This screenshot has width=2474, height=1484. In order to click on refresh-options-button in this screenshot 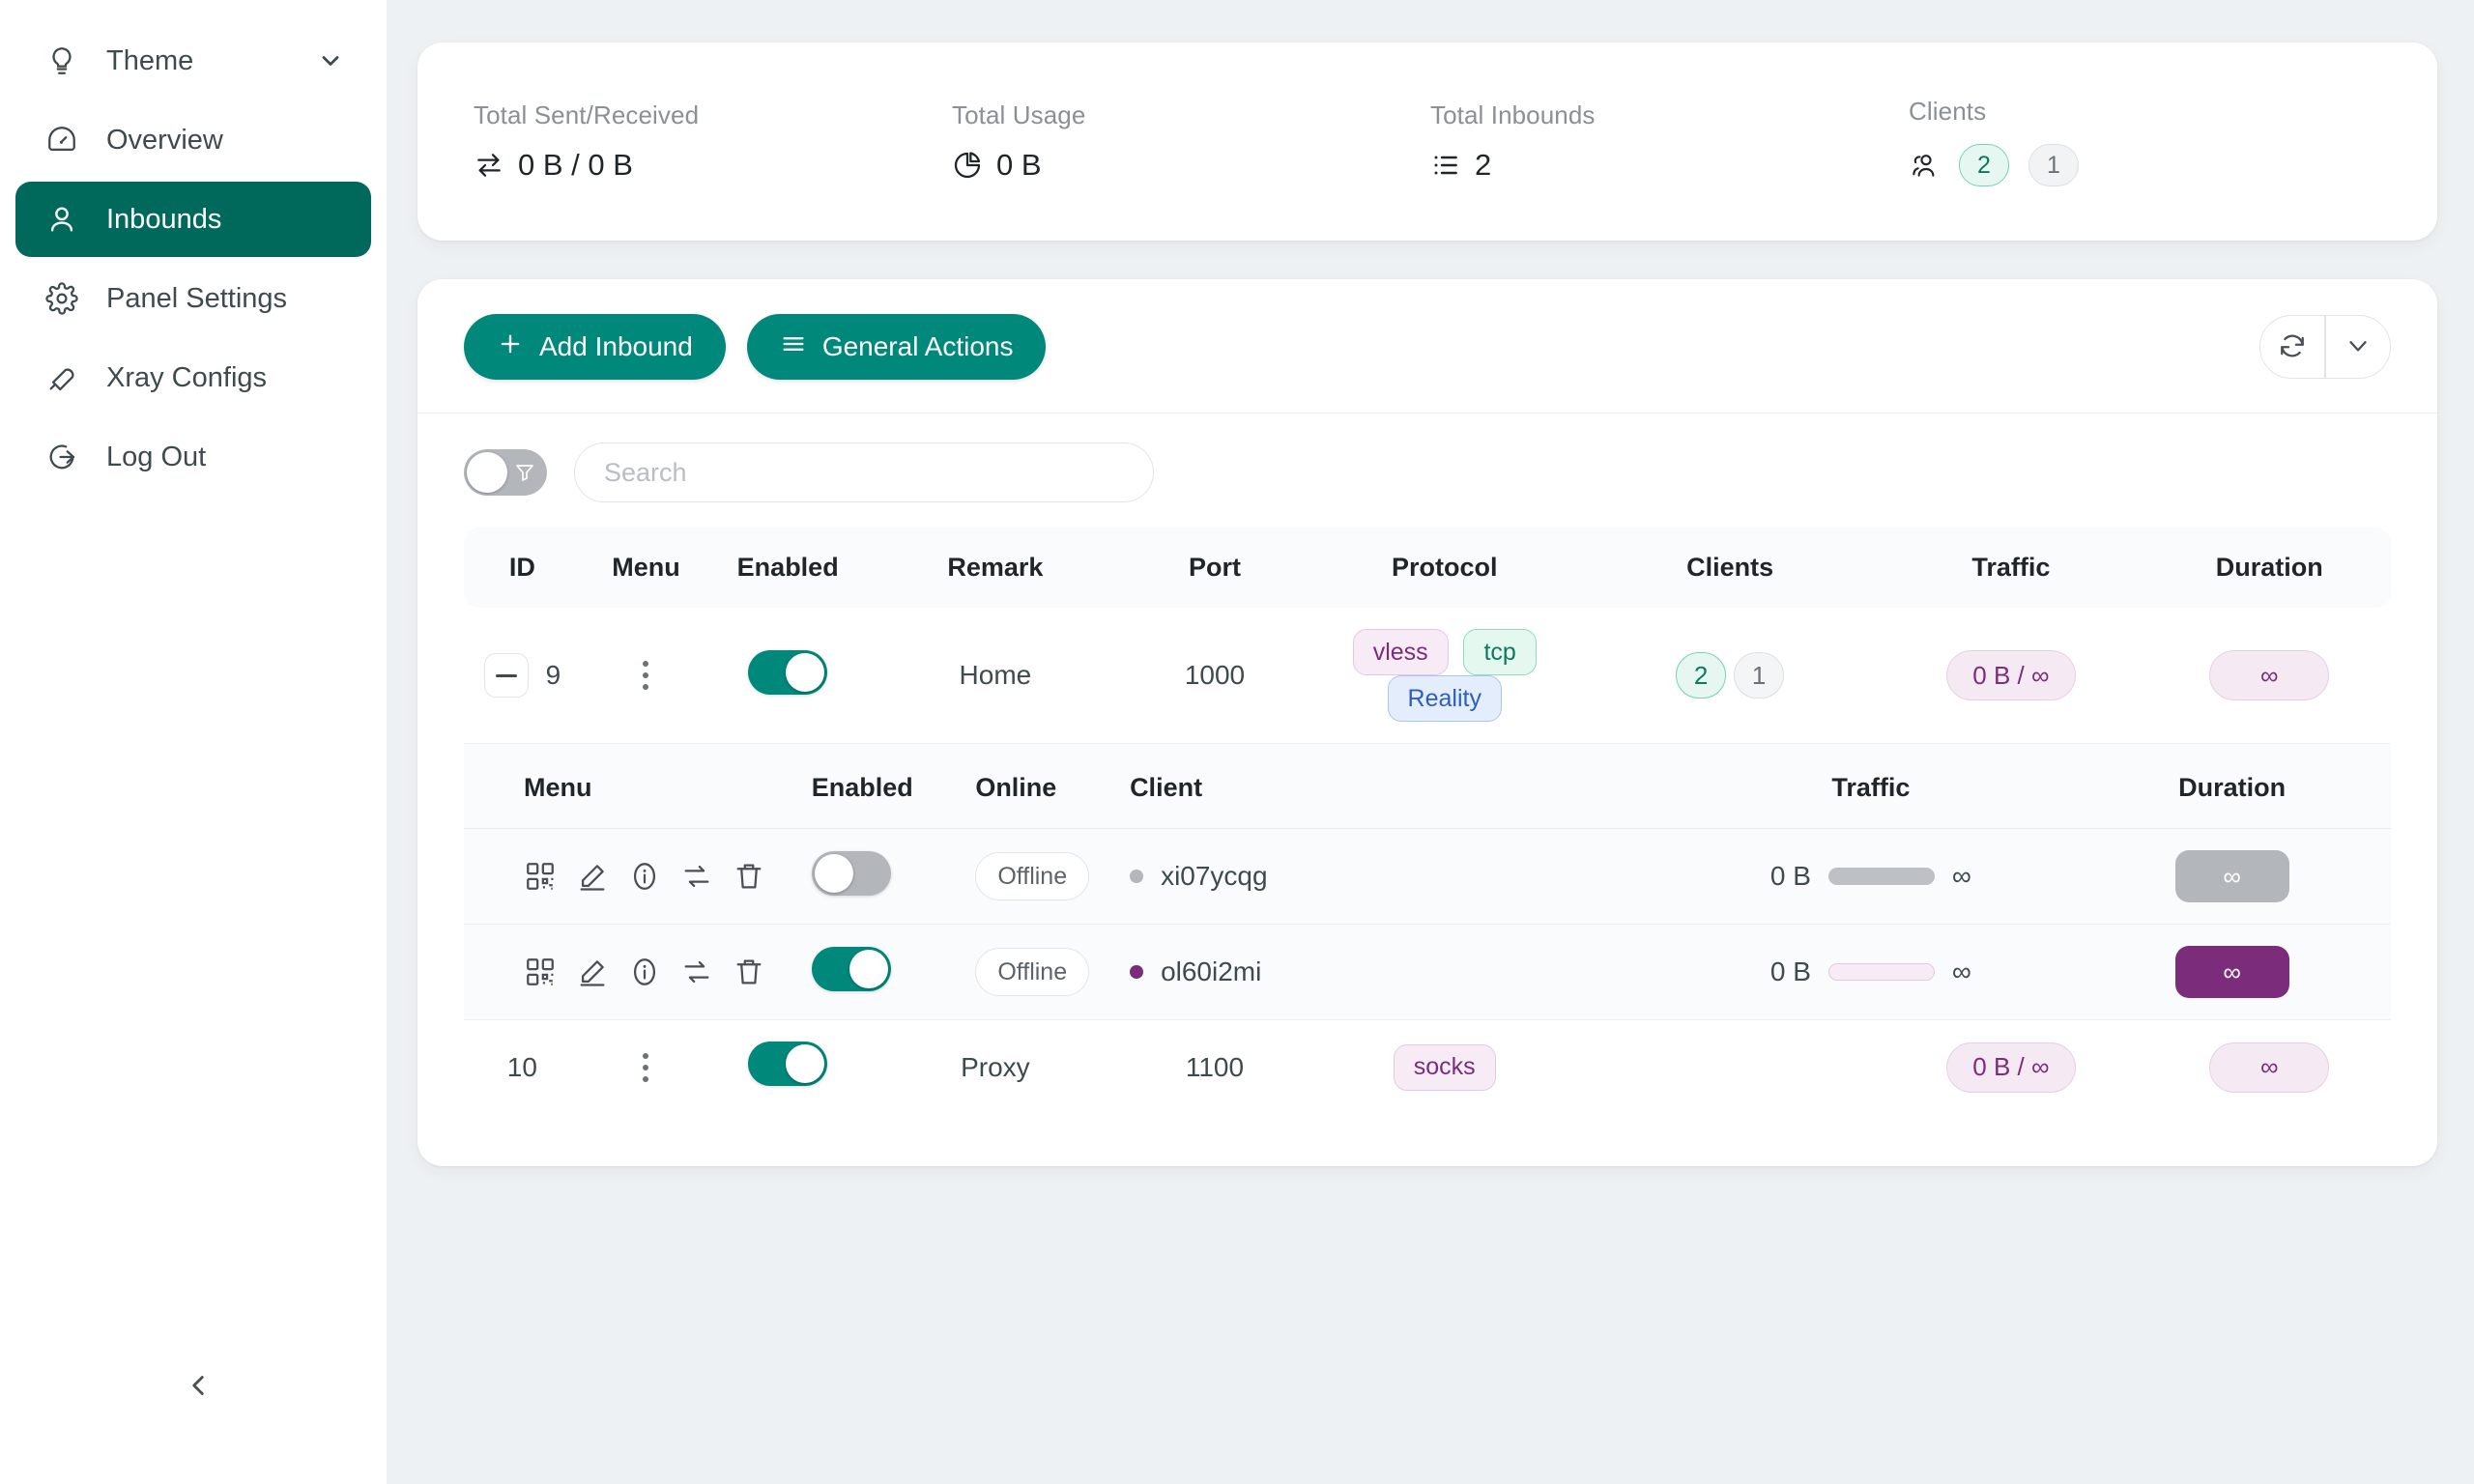, I will do `click(2358, 347)`.